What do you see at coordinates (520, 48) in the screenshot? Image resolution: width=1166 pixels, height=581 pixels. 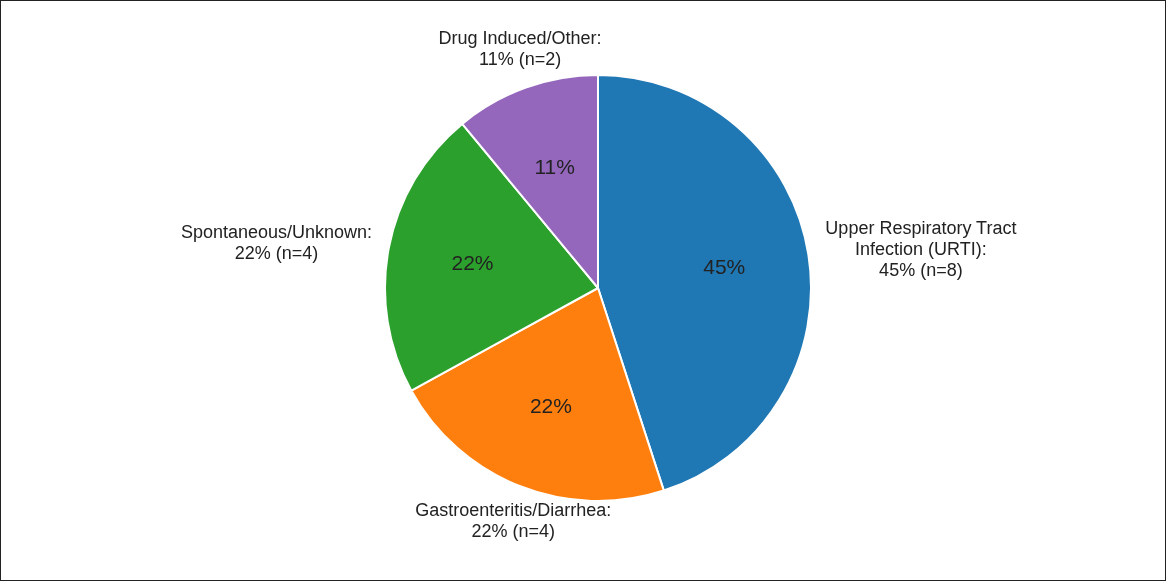 I see `slice-label: Drug Induced/Other: 11% (n=2)` at bounding box center [520, 48].